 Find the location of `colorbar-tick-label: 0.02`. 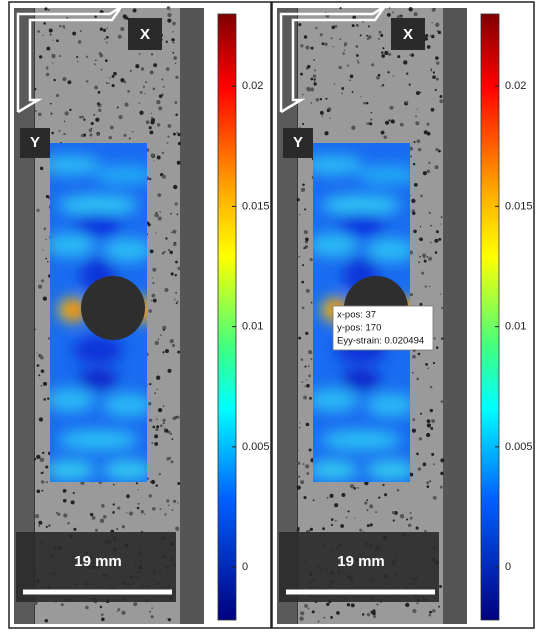

colorbar-tick-label: 0.02 is located at coordinates (515, 86).